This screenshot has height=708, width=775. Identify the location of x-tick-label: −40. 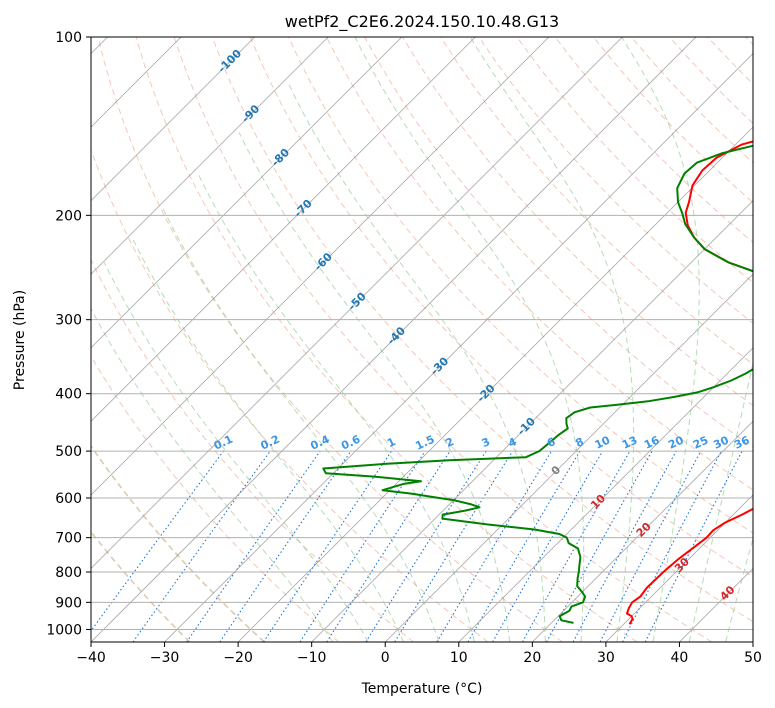
(91, 658).